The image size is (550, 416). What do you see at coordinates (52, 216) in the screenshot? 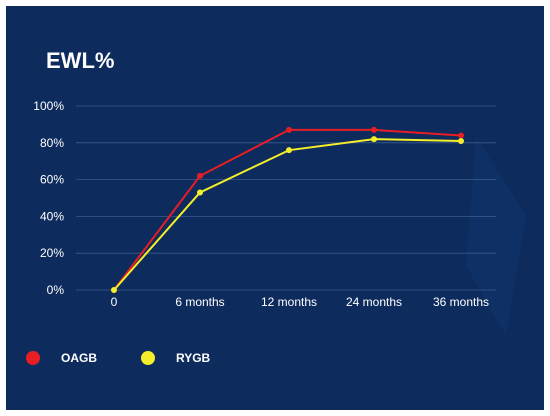
I see `y-tick-label: 40%` at bounding box center [52, 216].